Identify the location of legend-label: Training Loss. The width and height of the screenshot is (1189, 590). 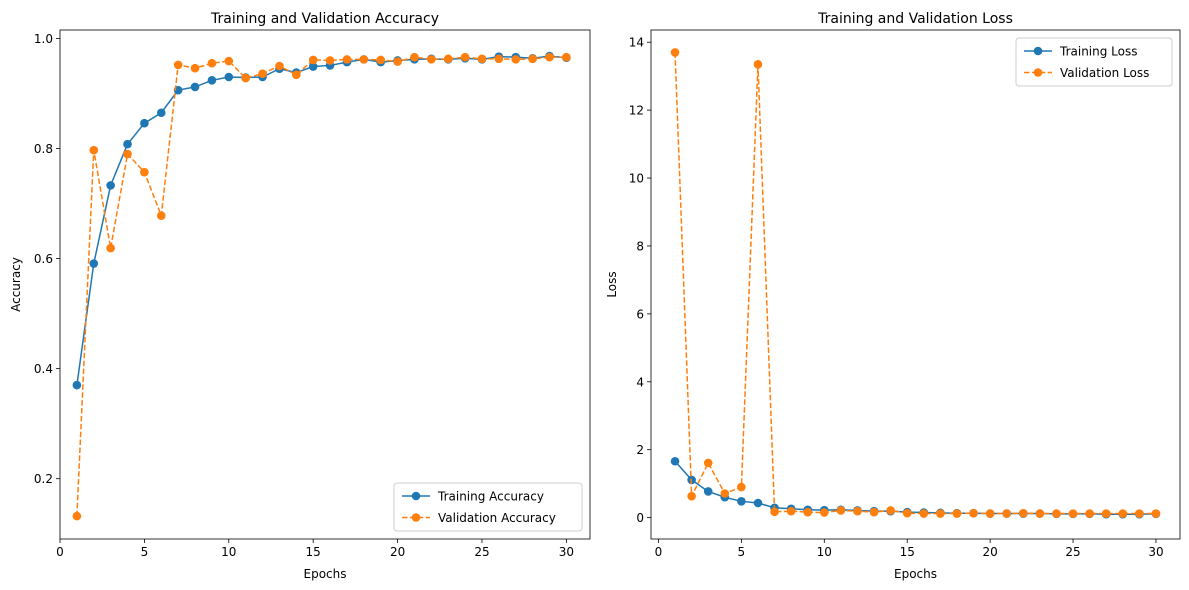
(1098, 52).